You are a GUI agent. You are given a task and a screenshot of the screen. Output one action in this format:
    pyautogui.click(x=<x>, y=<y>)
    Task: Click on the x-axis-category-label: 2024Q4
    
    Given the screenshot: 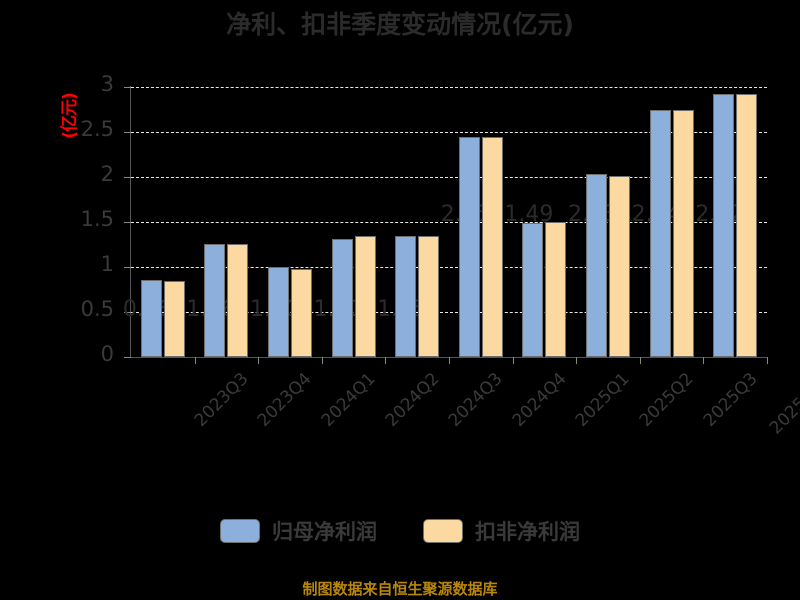 What is the action you would take?
    pyautogui.click(x=539, y=400)
    